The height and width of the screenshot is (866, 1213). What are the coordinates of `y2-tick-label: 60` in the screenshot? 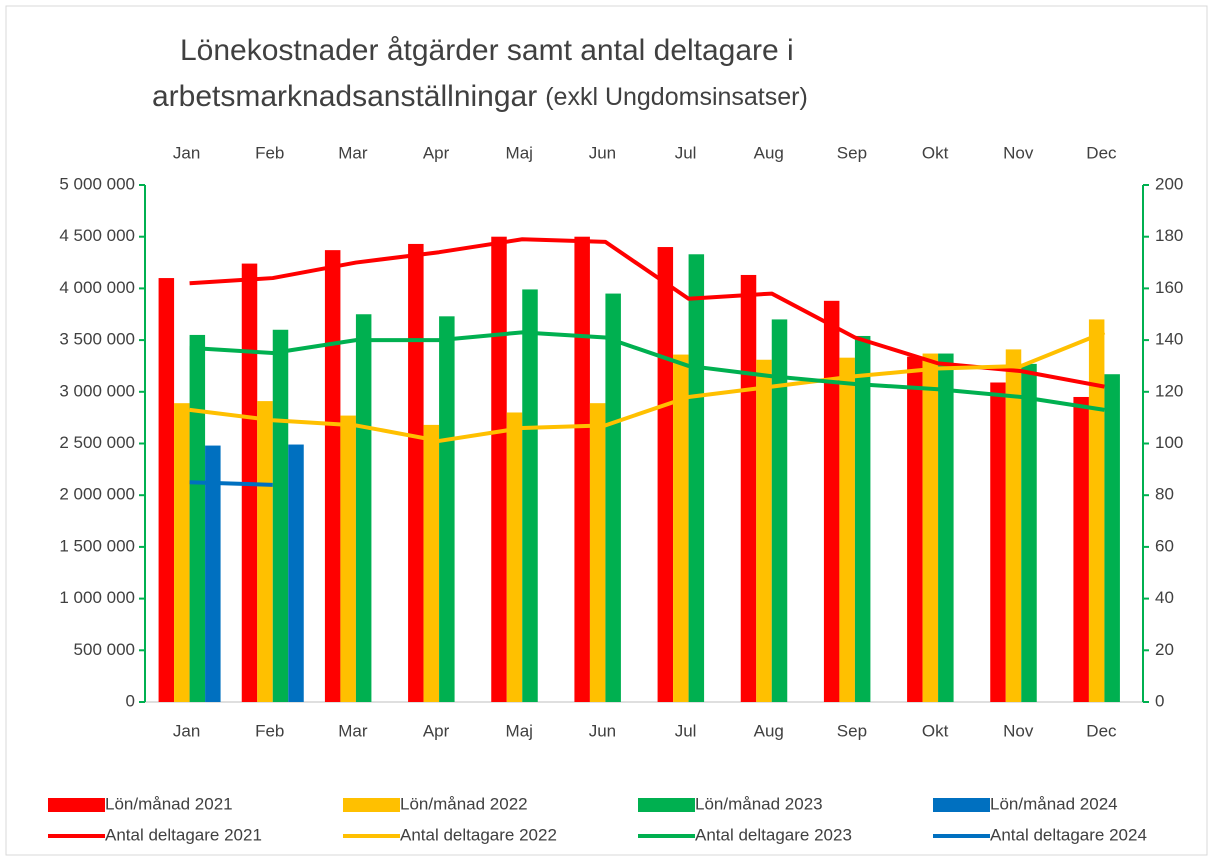 It's located at (1164, 545).